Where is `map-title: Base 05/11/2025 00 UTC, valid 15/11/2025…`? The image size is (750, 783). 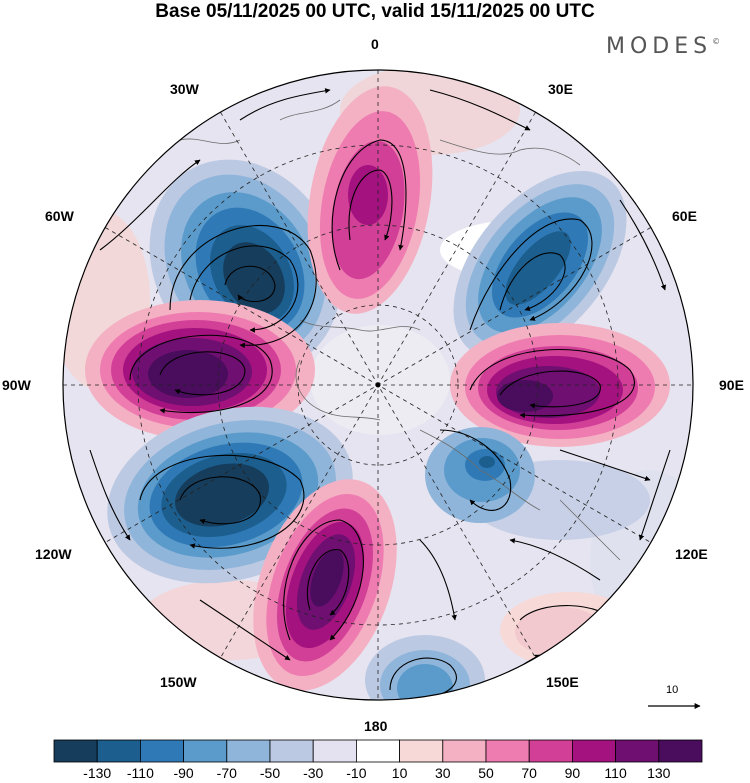 map-title: Base 05/11/2025 00 UTC, valid 15/11/2025… is located at coordinates (375, 11).